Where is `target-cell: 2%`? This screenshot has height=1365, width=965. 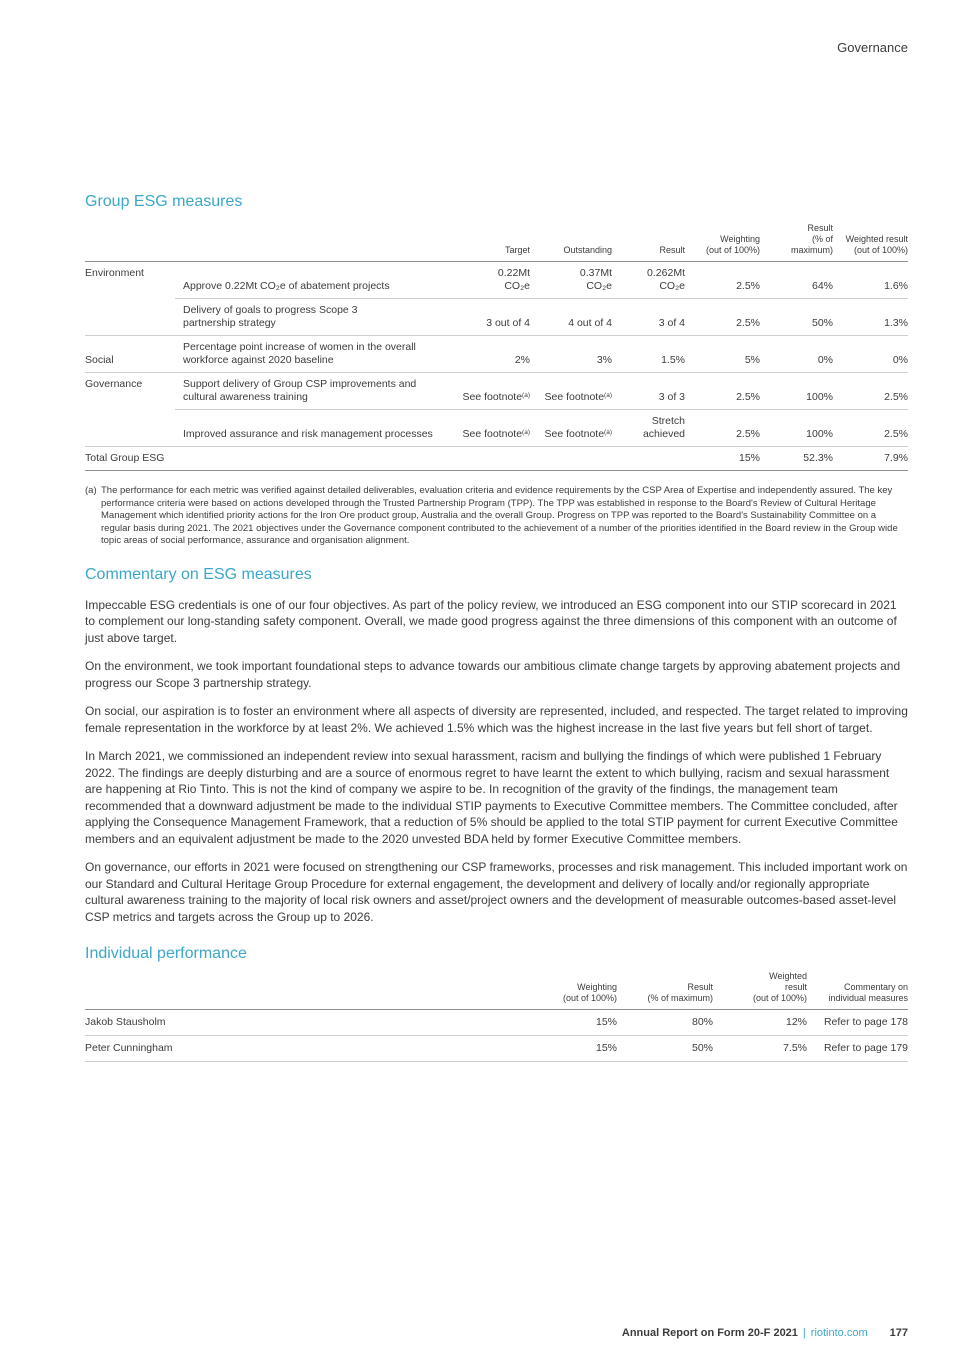 target-cell: 2% is located at coordinates (491, 354).